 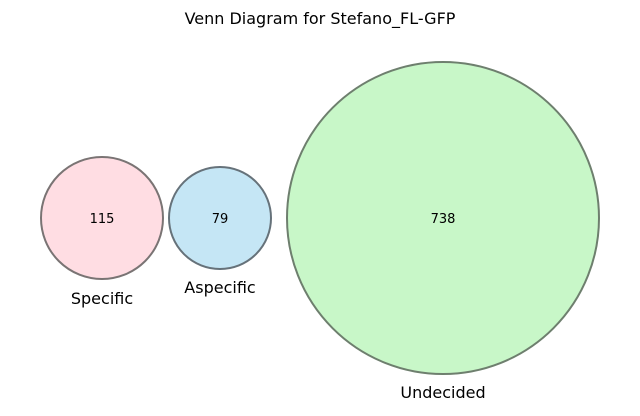 What do you see at coordinates (320, 19) in the screenshot?
I see `diagram-title: Venn Diagram for Stefano_FL-GFP` at bounding box center [320, 19].